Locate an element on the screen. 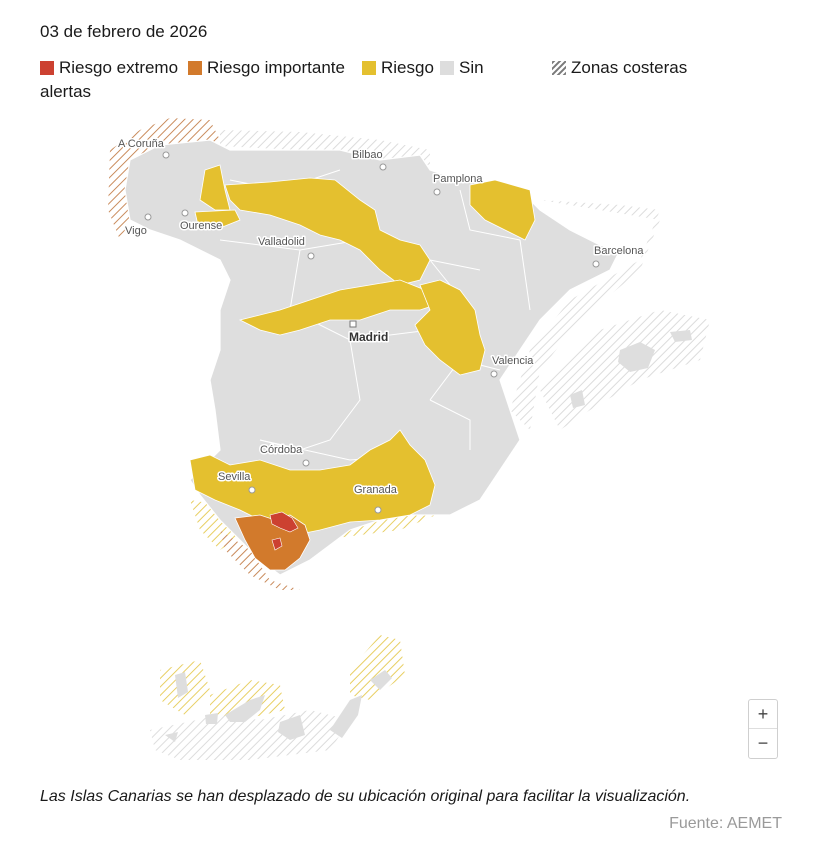 Image resolution: width=814 pixels, height=850 pixels. svg-text: Madrid is located at coordinates (368, 337).